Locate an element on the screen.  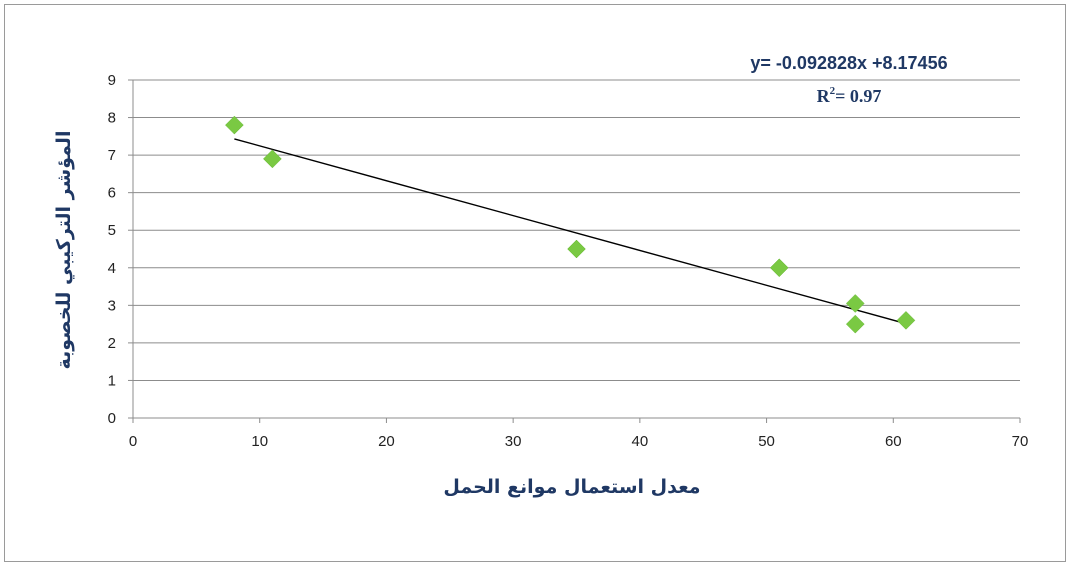
trendline-equation: y= -0.092828x +8.17456 is located at coordinates (848, 63).